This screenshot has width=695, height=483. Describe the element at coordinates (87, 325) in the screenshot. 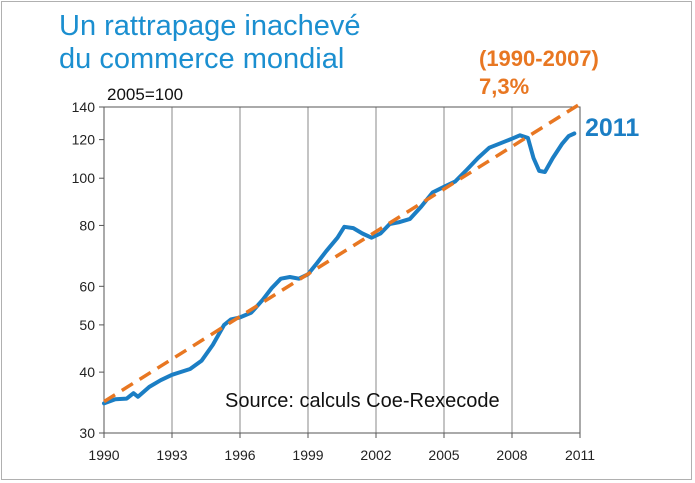

I see `y-tick-label-50: 50` at that location.